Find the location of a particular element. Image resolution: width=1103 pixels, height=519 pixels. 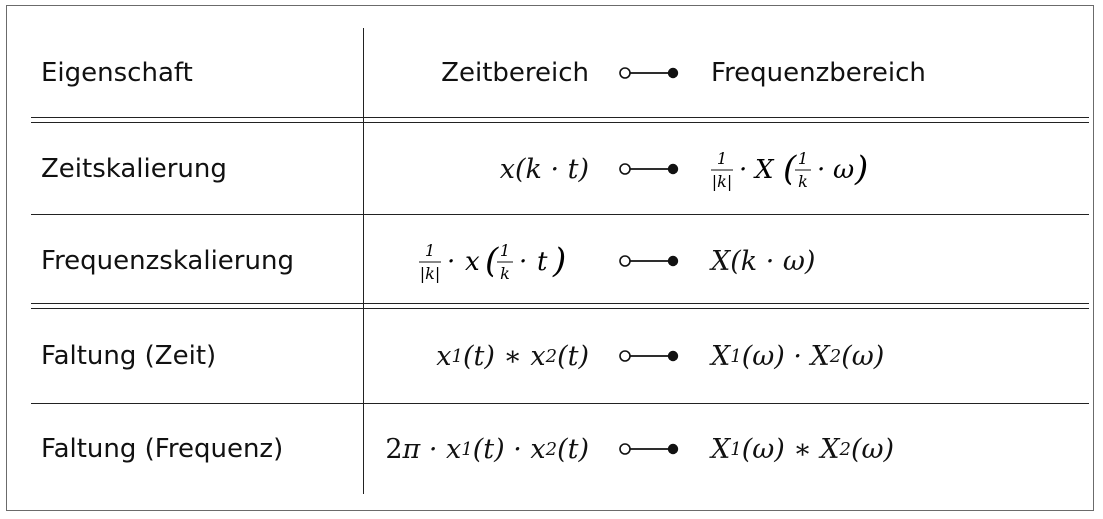

svg-text: x is located at coordinates (472, 262).